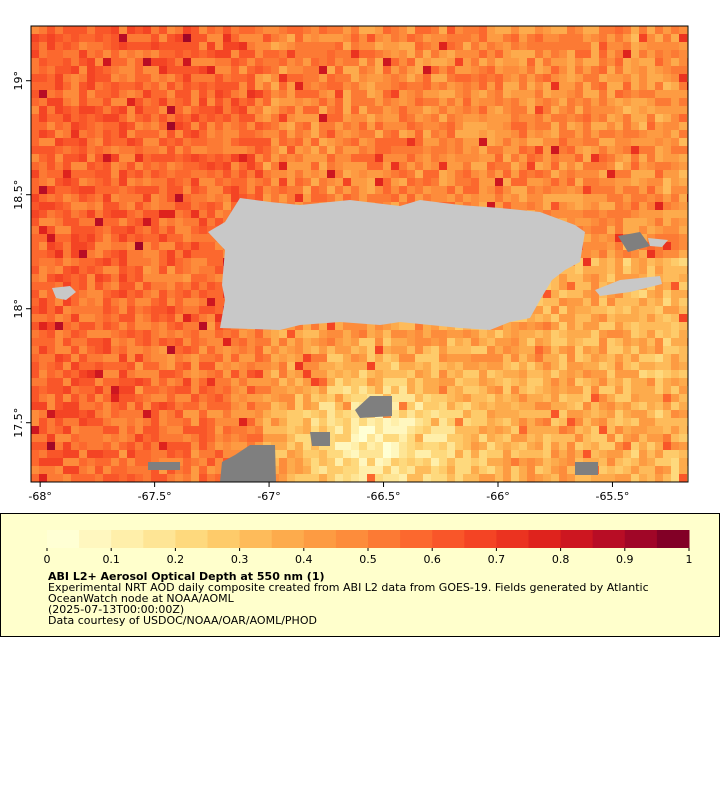  What do you see at coordinates (609, 539) in the screenshot?
I see `colorbar-swatch` at bounding box center [609, 539].